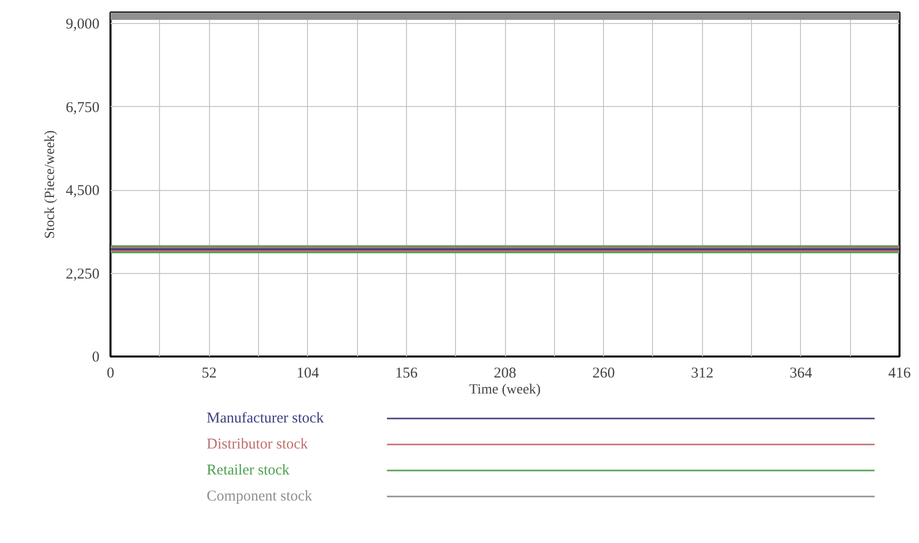  What do you see at coordinates (110, 374) in the screenshot?
I see `x-tick-label: 0` at bounding box center [110, 374].